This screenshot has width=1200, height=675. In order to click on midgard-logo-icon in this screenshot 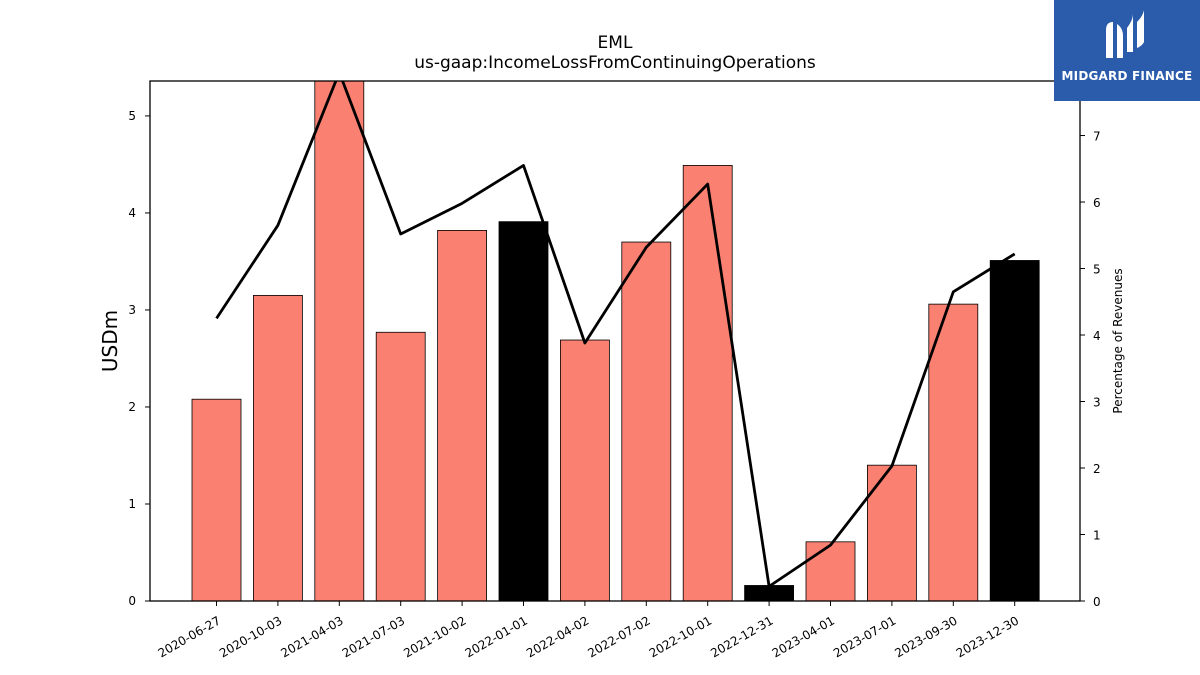, I will do `click(1125, 34)`.